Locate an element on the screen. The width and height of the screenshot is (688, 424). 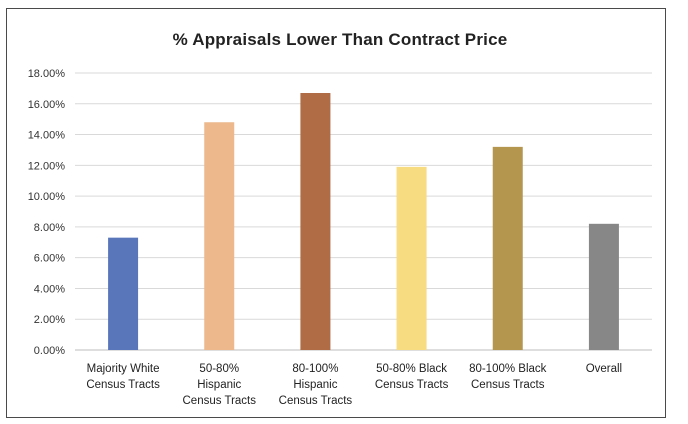
y-tick-label: 16.00% is located at coordinates (47, 105).